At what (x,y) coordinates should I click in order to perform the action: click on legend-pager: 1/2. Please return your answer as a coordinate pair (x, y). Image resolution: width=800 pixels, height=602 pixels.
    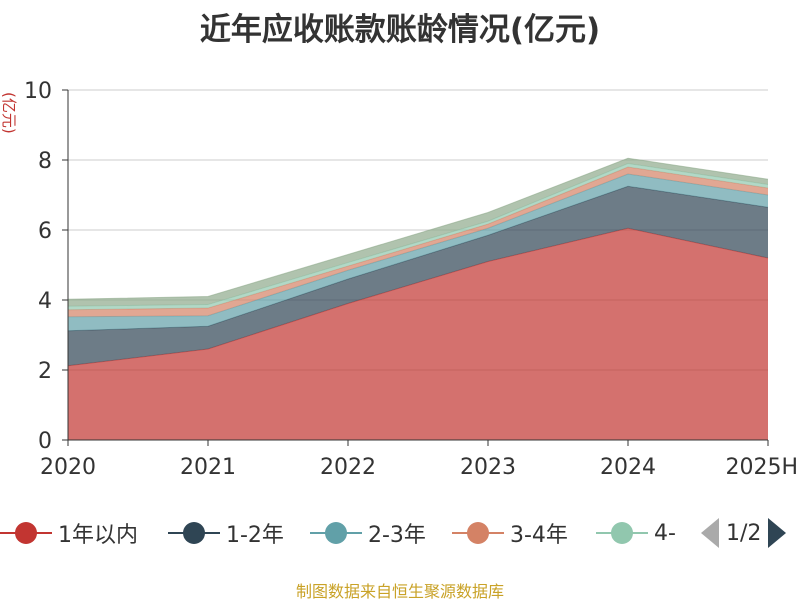
    Looking at the image, I should click on (743, 533).